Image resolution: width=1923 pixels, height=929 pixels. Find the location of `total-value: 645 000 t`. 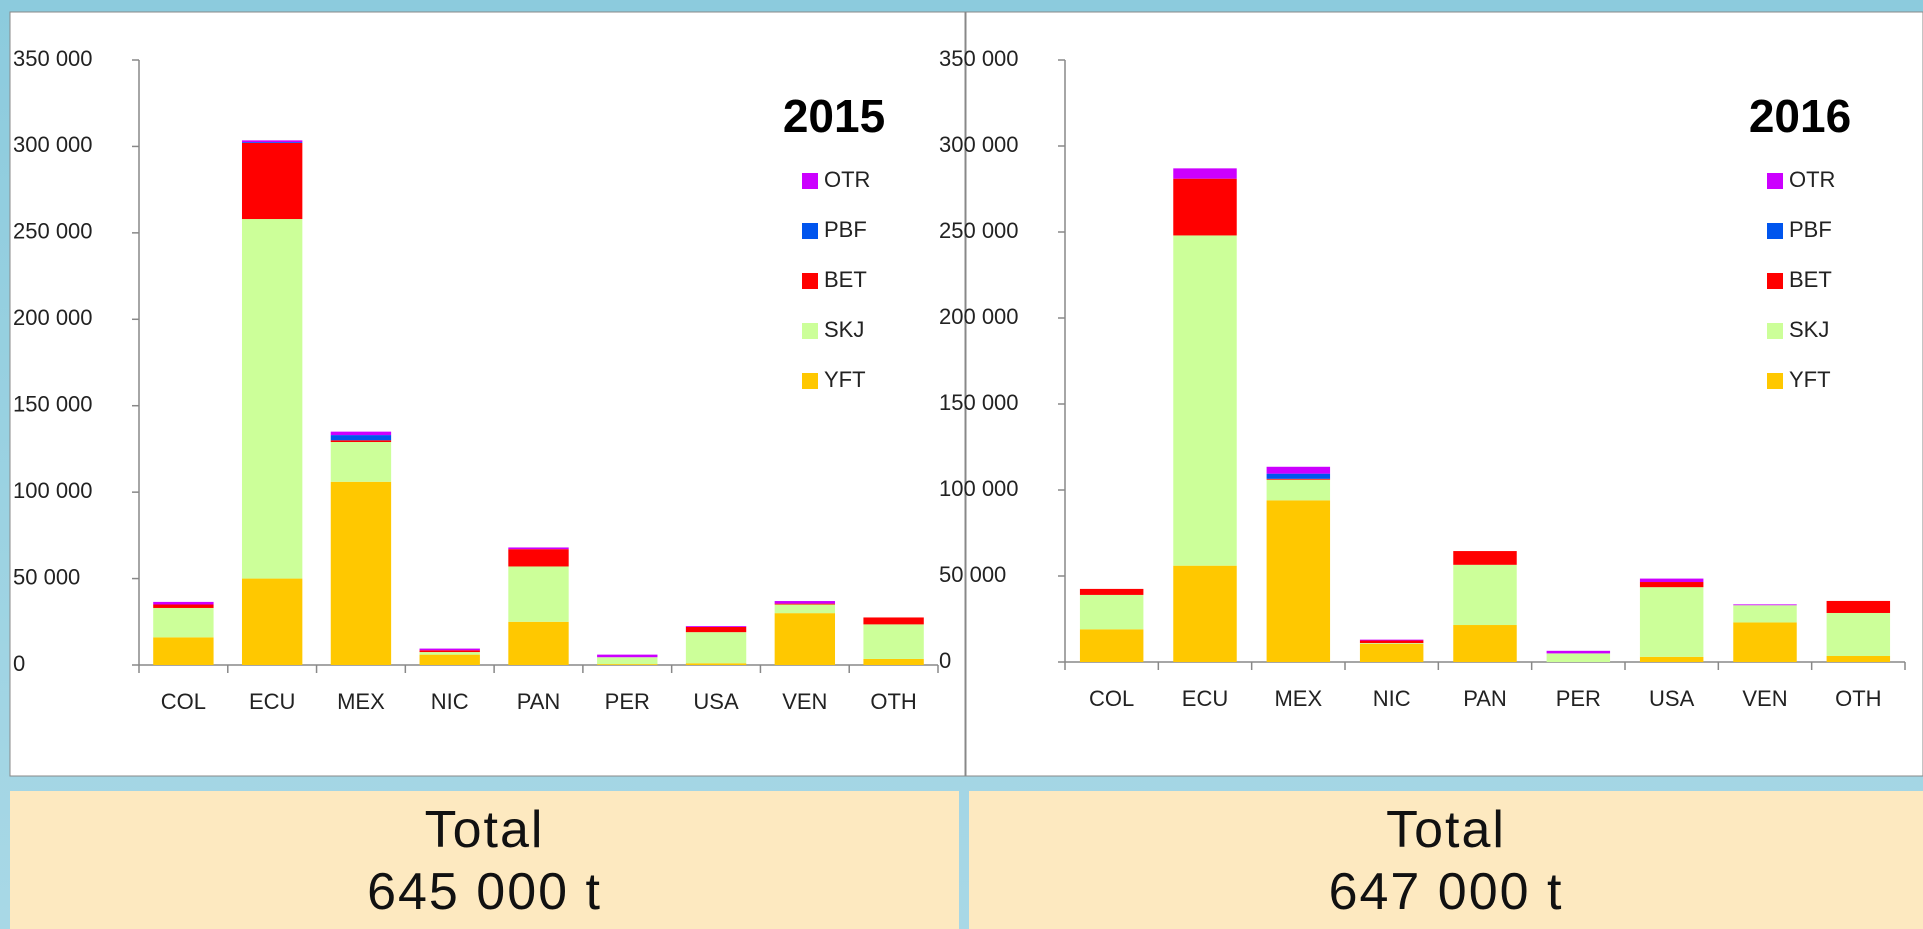

total-value: 645 000 t is located at coordinates (484, 892).